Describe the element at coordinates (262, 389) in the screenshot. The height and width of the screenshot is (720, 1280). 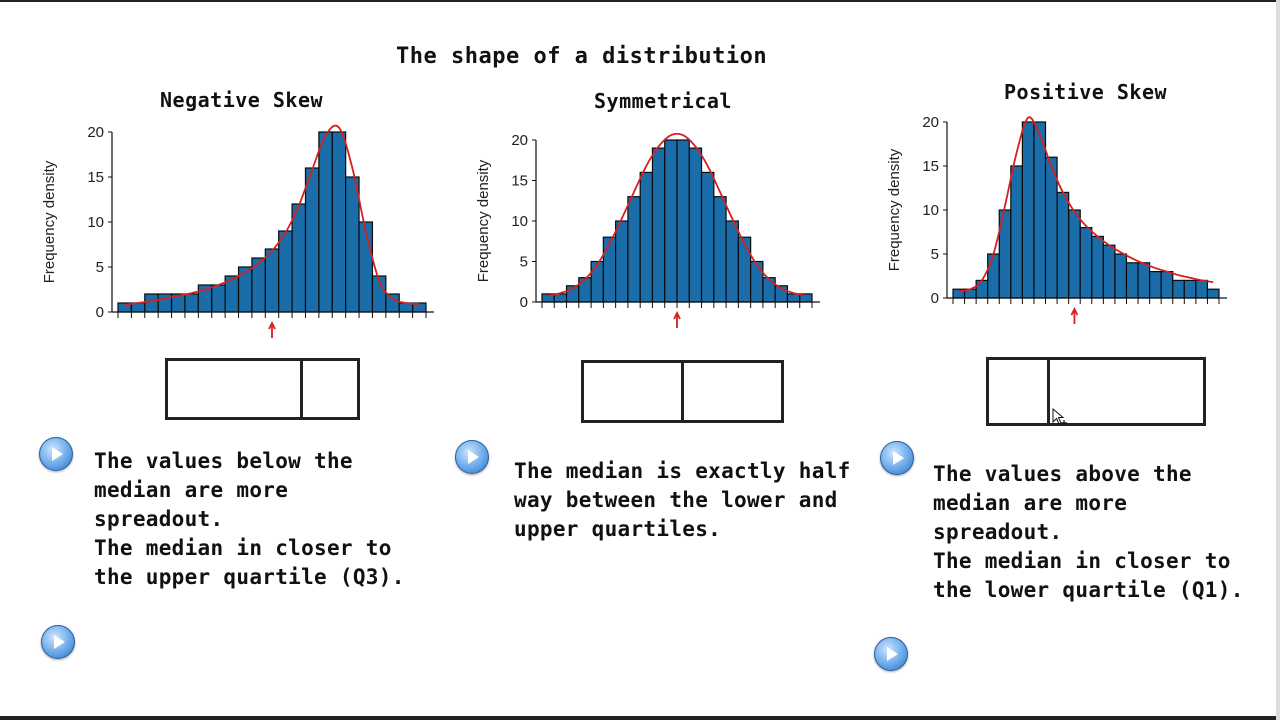
I see `boxplot-negative-skew` at that location.